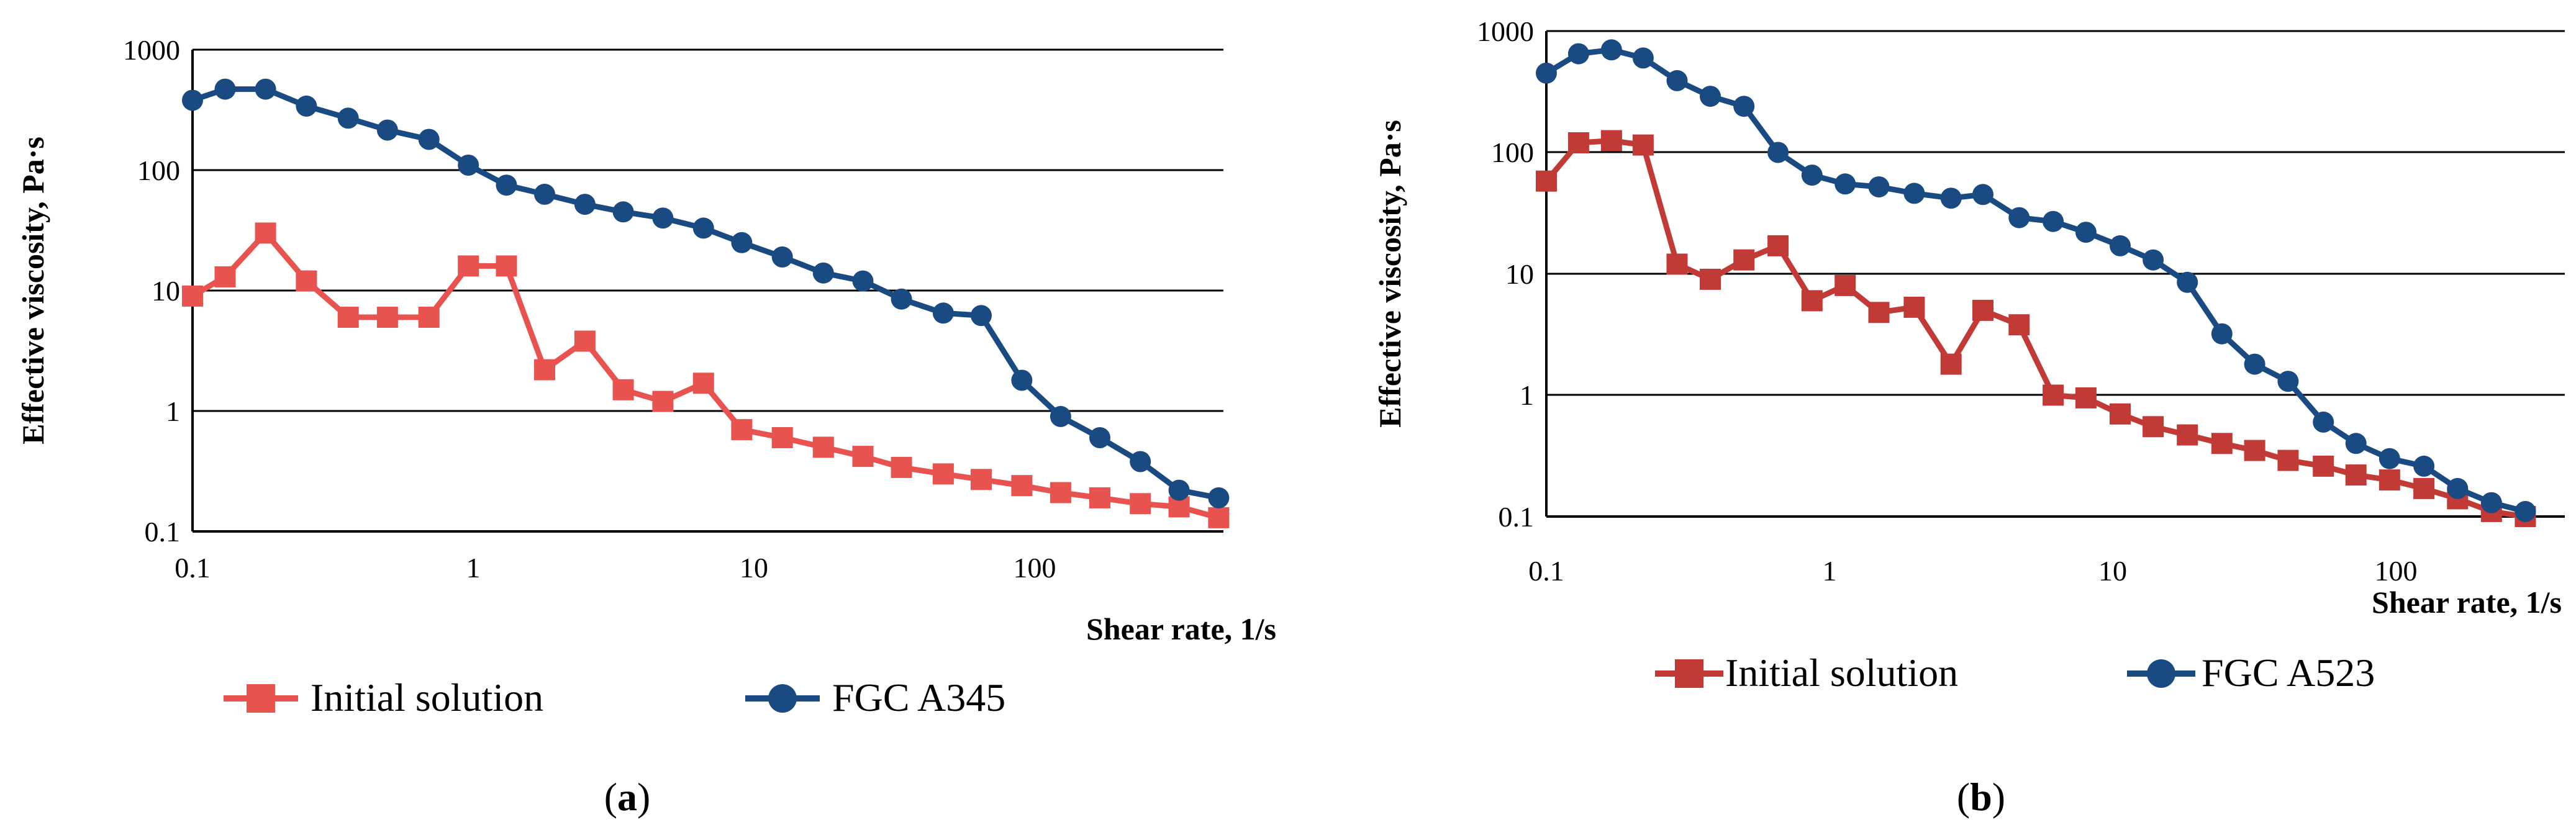  I want to click on square-marker-icon, so click(1689, 673).